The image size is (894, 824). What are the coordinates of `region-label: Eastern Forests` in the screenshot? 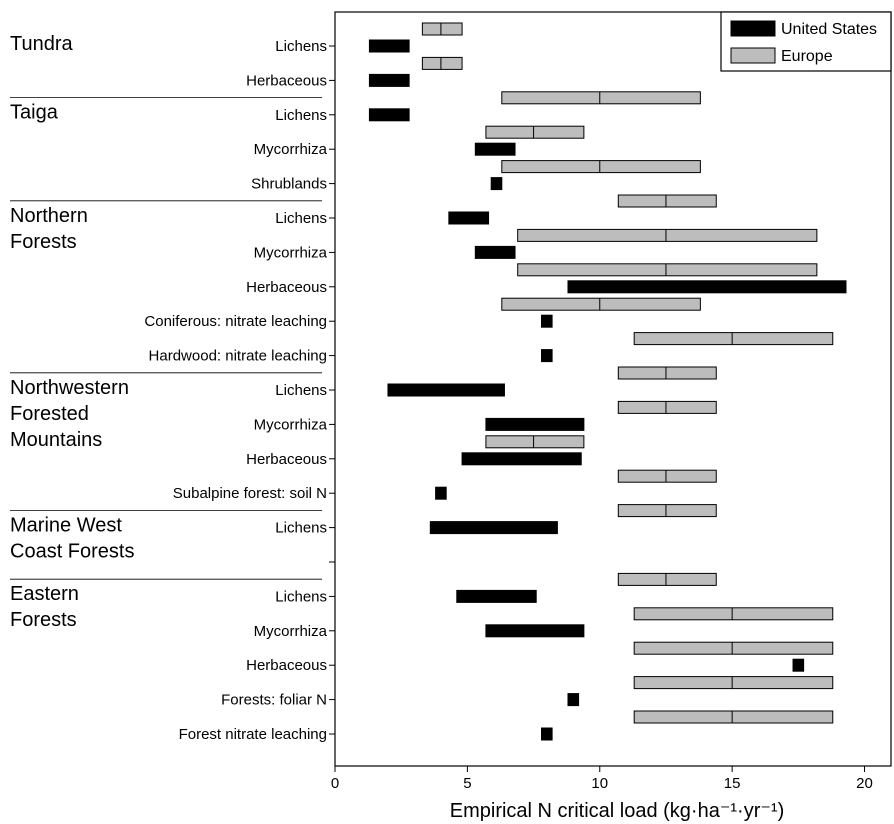 It's located at (44, 607).